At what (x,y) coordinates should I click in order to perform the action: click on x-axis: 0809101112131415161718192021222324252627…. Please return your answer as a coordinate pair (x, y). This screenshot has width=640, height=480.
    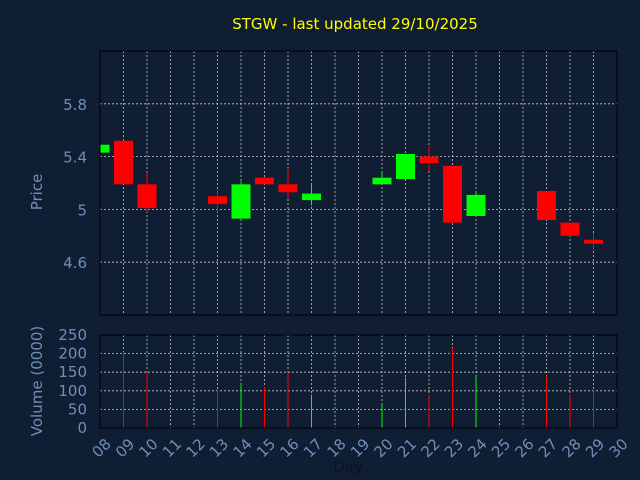
    Looking at the image, I should click on (360, 448).